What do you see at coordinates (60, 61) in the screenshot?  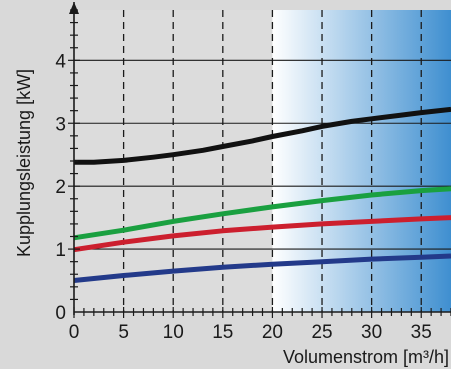 I see `y-tick-label: 4` at bounding box center [60, 61].